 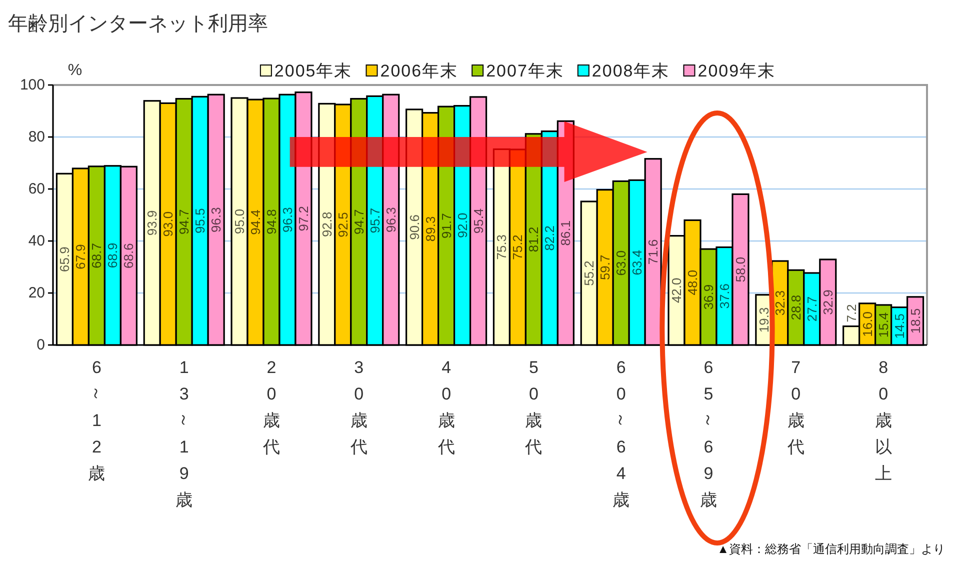 I want to click on x-tick-label: 6～12歳, so click(x=96, y=420).